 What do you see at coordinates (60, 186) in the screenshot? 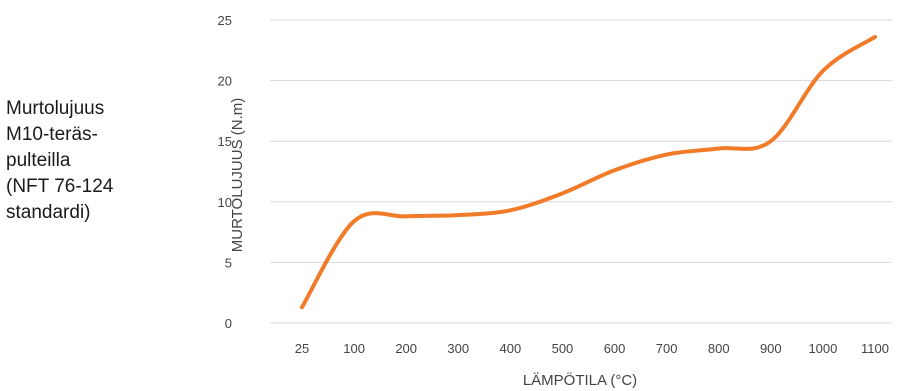
I see `side-title-line: (NFT 76-124` at bounding box center [60, 186].